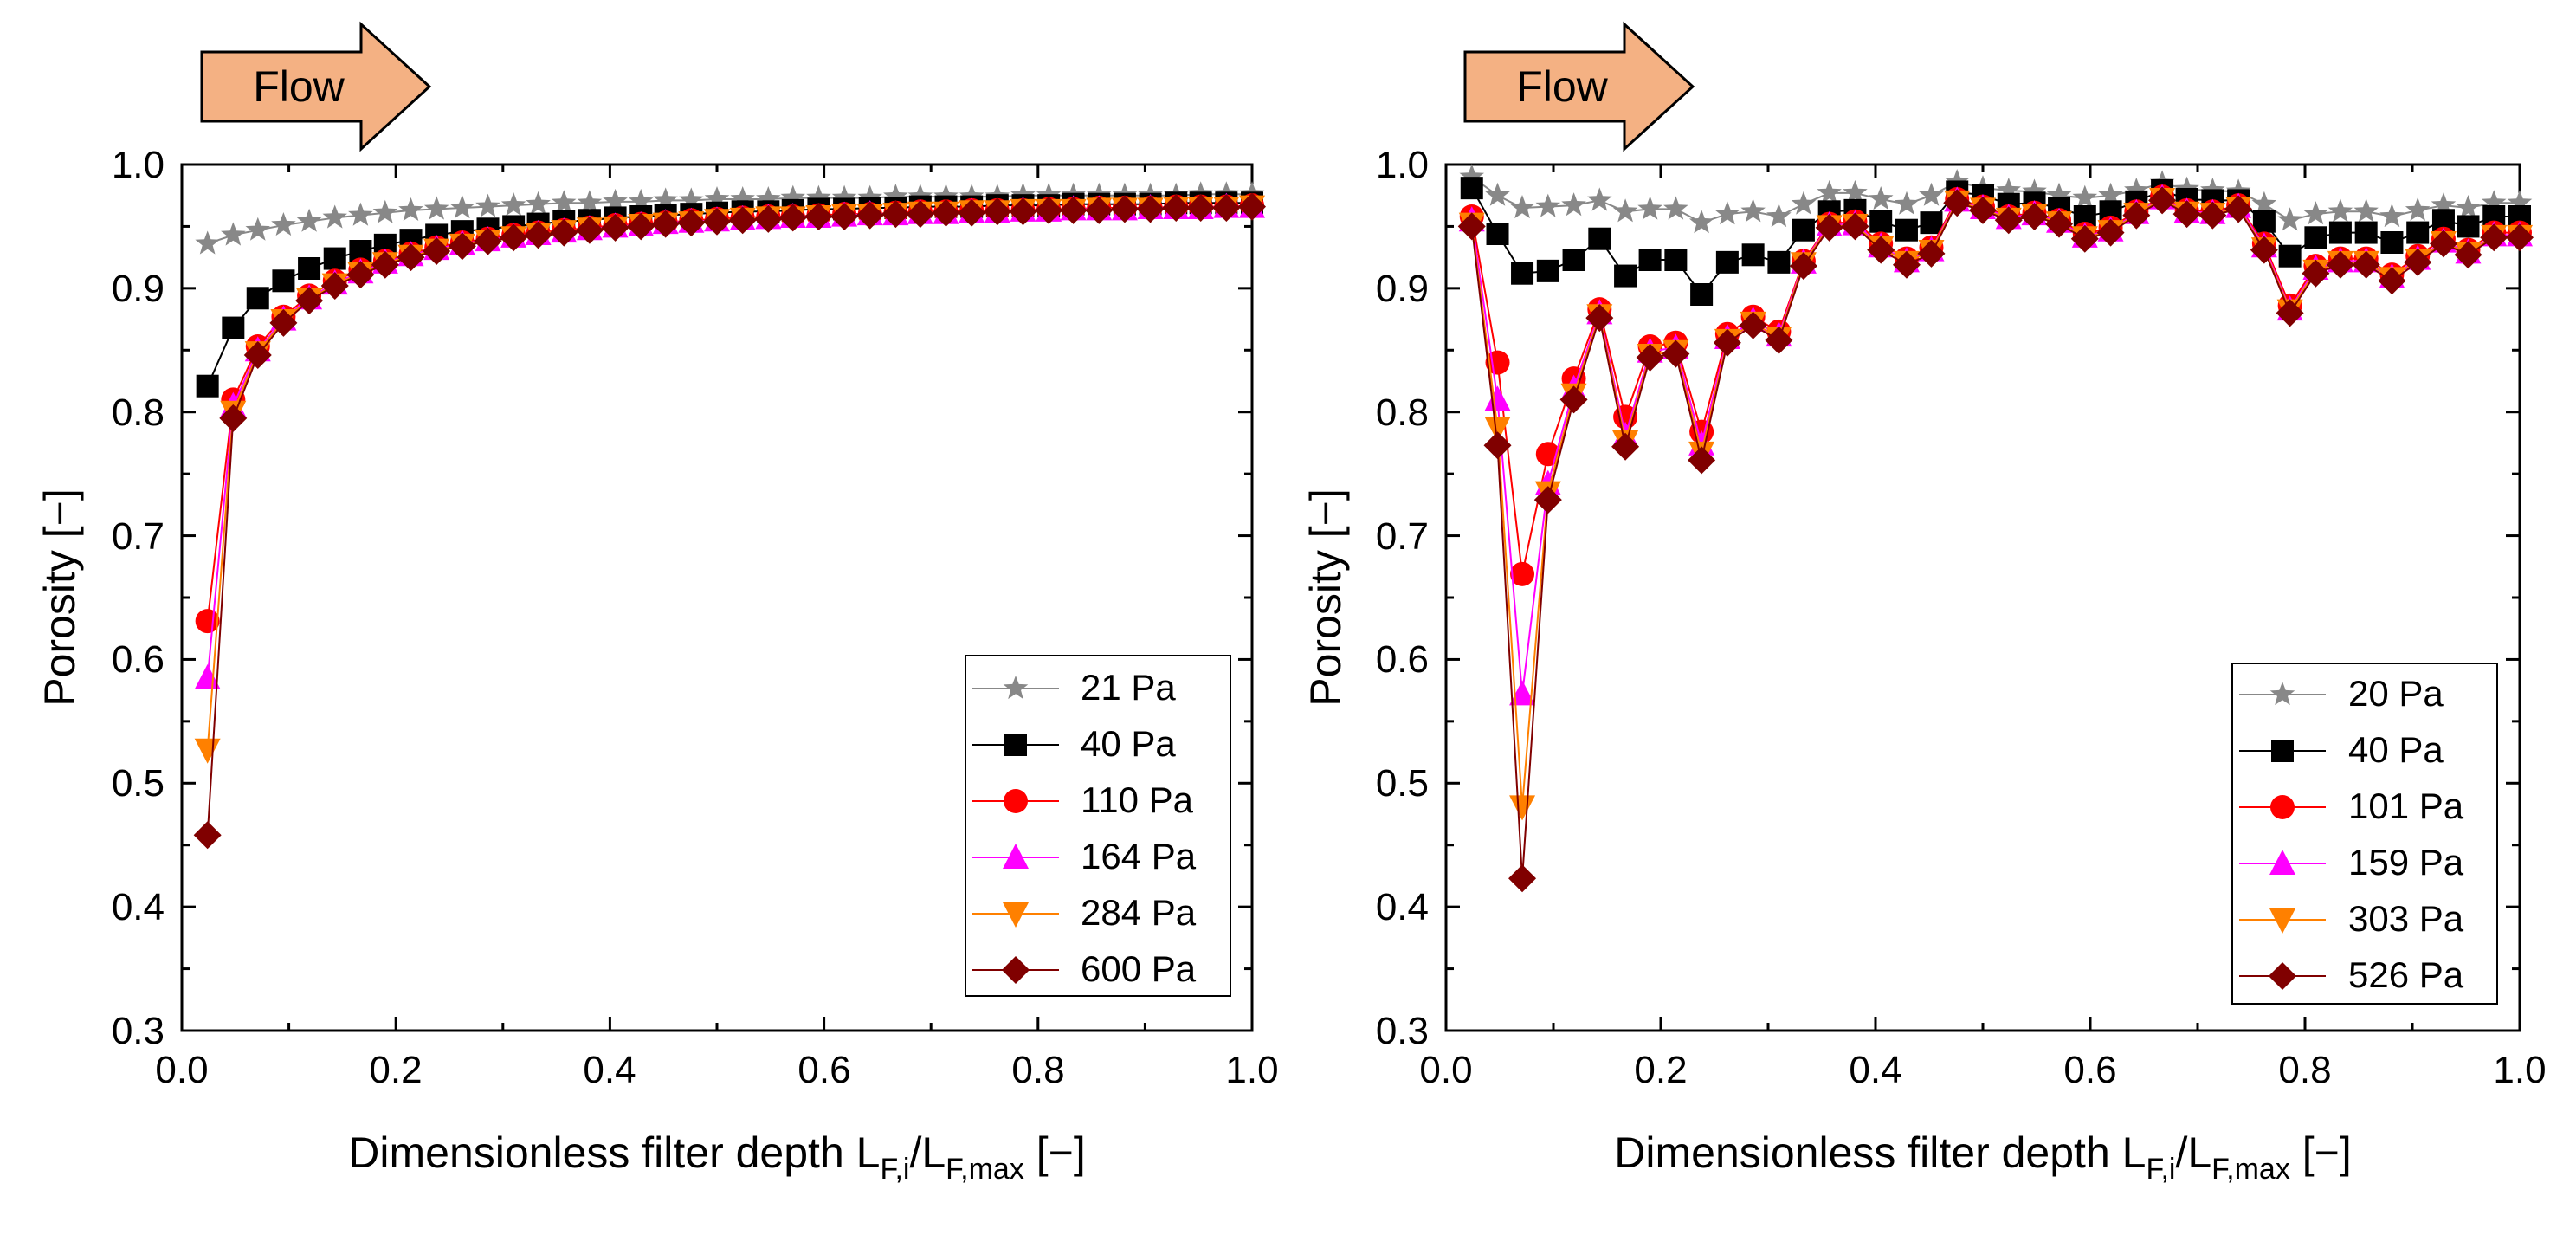  I want to click on x-tick-label: 0.2, so click(1660, 1070).